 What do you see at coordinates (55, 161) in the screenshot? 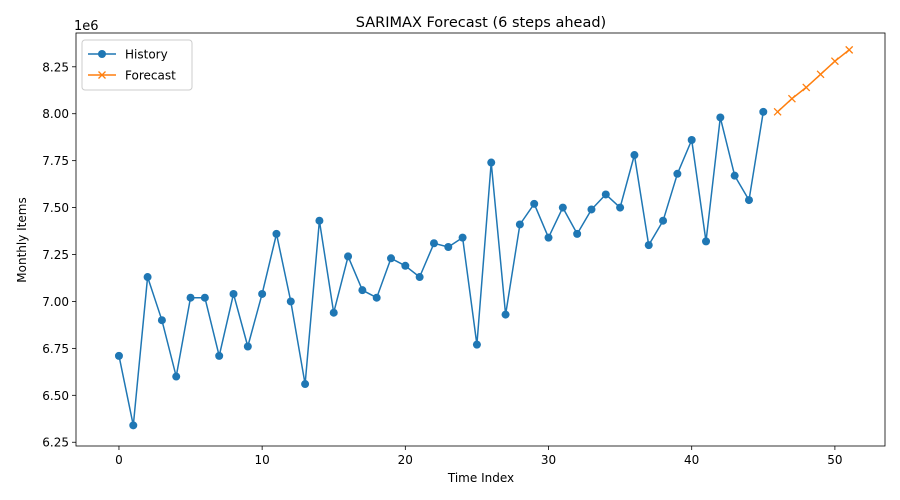
I see `y-tick-label: 7.75` at bounding box center [55, 161].